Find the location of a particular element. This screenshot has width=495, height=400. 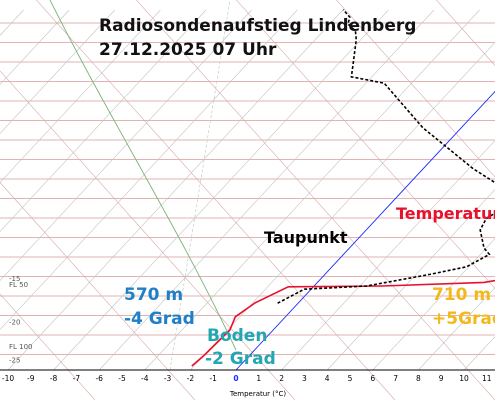

x-tick-label: -9 is located at coordinates (31, 378).